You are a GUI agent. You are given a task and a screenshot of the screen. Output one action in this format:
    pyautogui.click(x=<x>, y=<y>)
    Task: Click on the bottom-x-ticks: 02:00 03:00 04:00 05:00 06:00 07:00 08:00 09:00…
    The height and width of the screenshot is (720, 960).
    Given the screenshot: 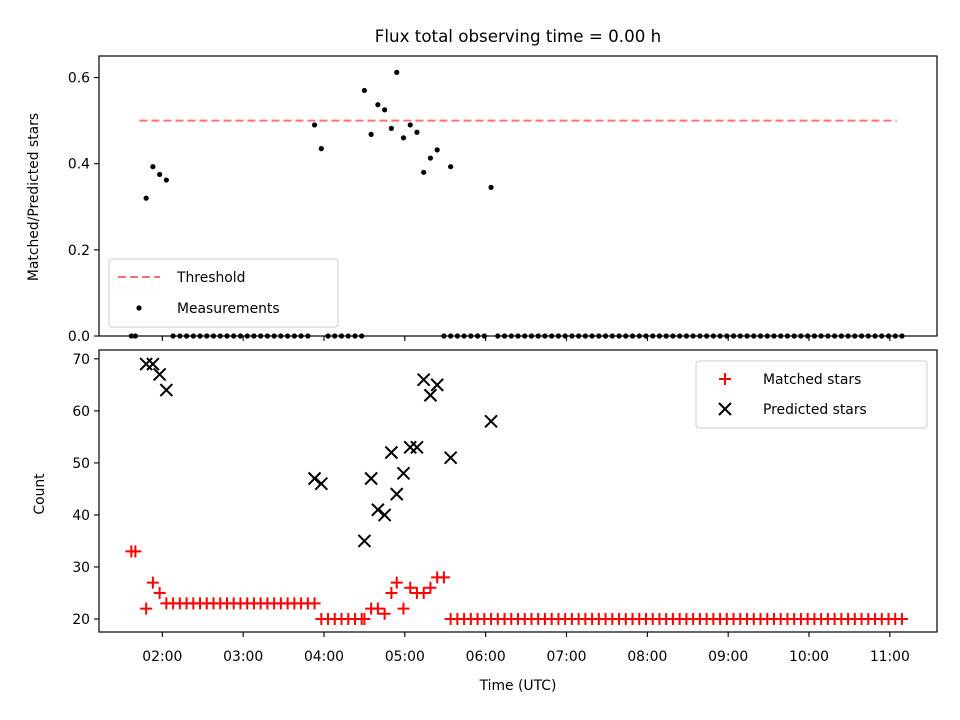 What is the action you would take?
    pyautogui.click(x=526, y=648)
    